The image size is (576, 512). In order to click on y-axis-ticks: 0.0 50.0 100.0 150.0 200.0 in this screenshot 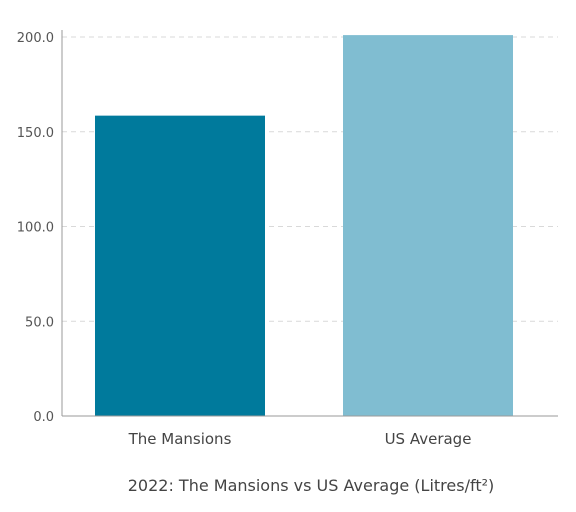, I will do `click(35, 228)`.